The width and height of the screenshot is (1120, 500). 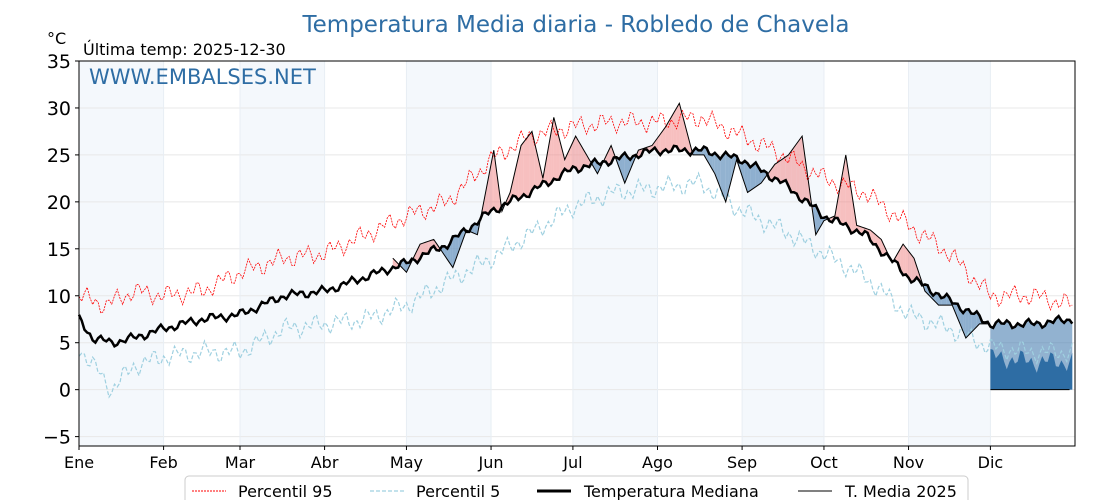 I want to click on legend-median-label: Temperatura Mediana, so click(x=671, y=491).